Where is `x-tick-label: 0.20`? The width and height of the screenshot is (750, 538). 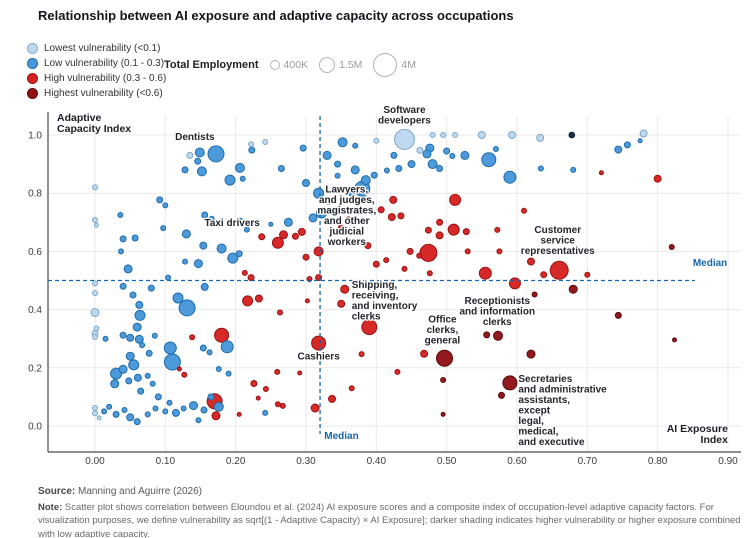 x-tick-label: 0.20 is located at coordinates (236, 461).